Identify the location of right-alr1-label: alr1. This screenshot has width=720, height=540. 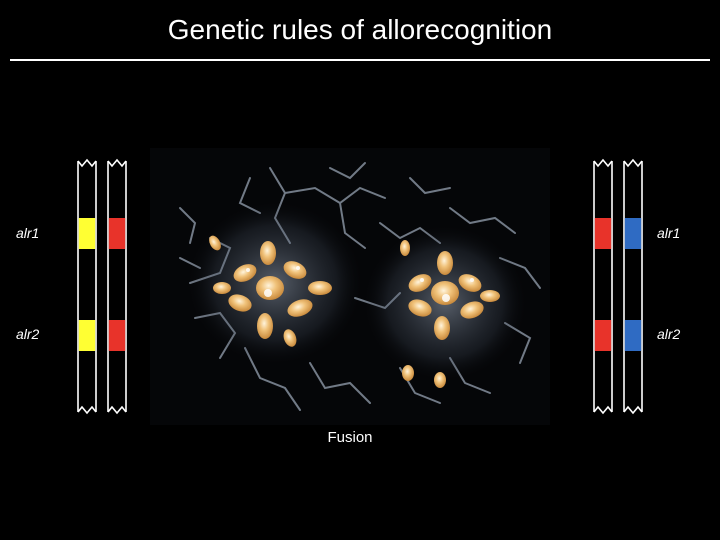
(669, 233).